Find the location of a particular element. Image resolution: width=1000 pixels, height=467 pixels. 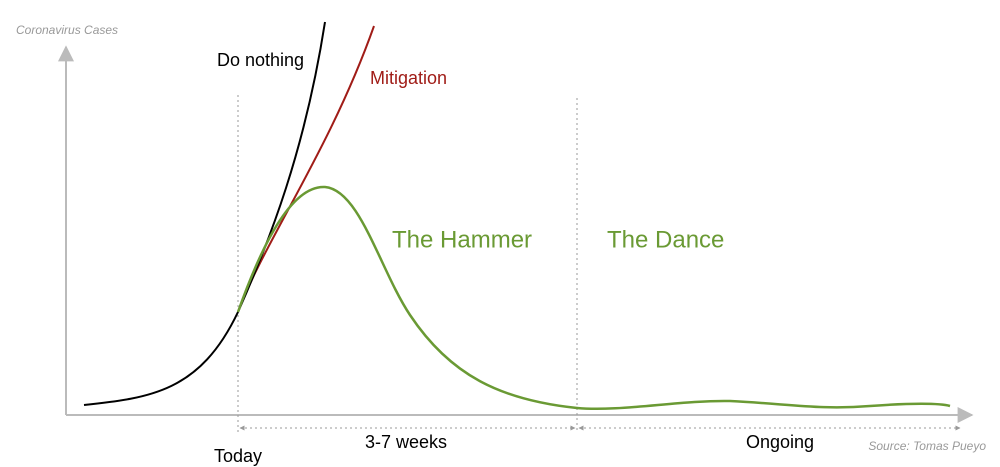

mitigation-label: Mitigation is located at coordinates (408, 78).